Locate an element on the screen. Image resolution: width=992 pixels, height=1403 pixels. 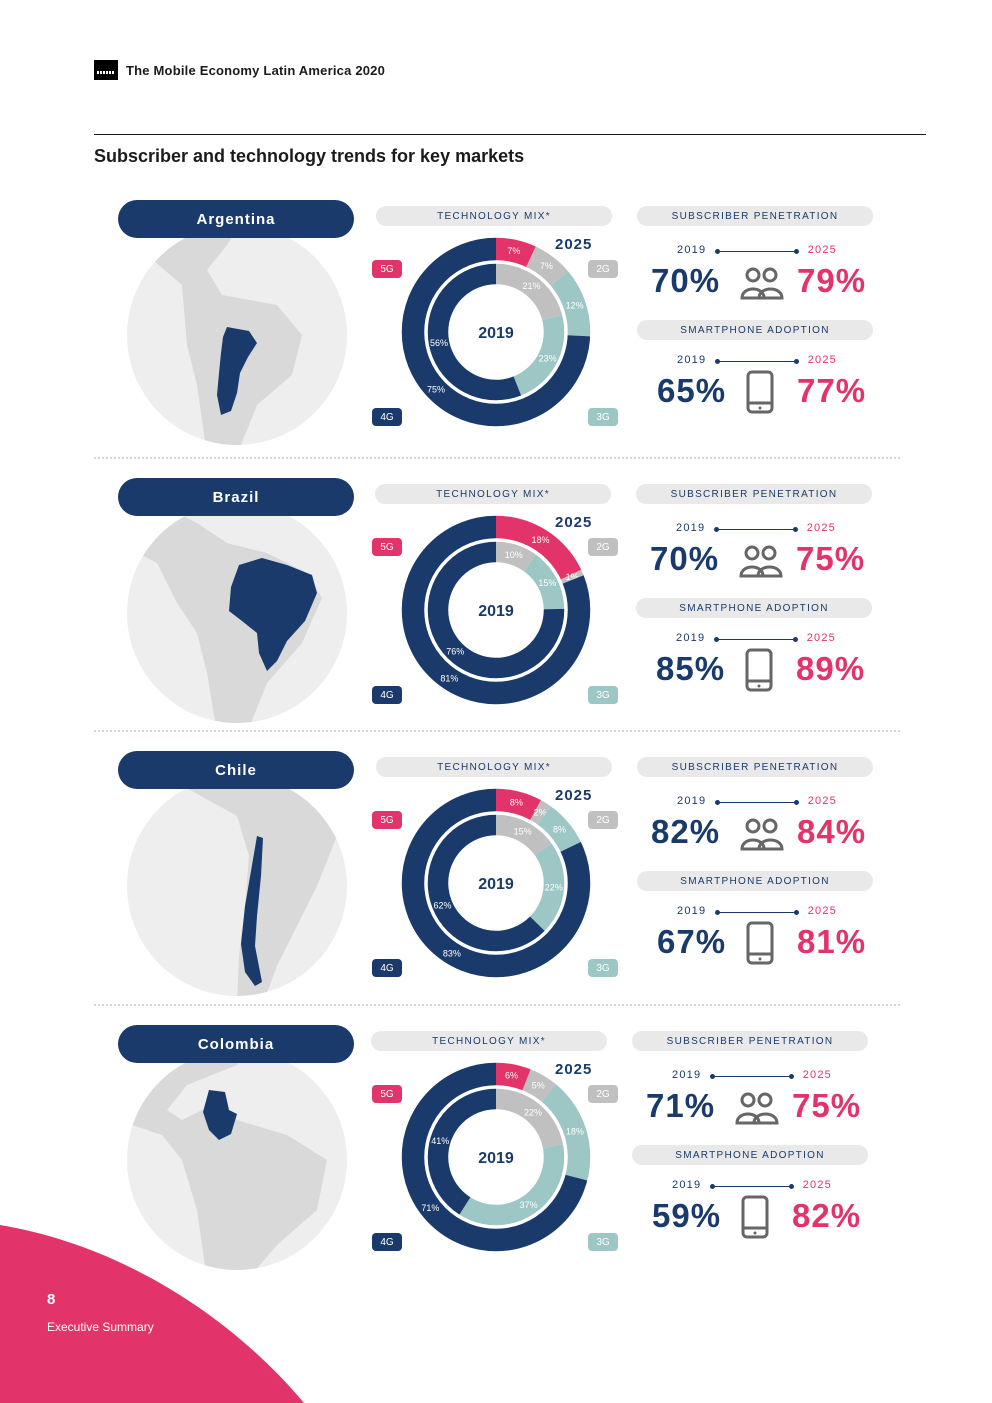
ring-2019-label-4g: 62% is located at coordinates (442, 905).